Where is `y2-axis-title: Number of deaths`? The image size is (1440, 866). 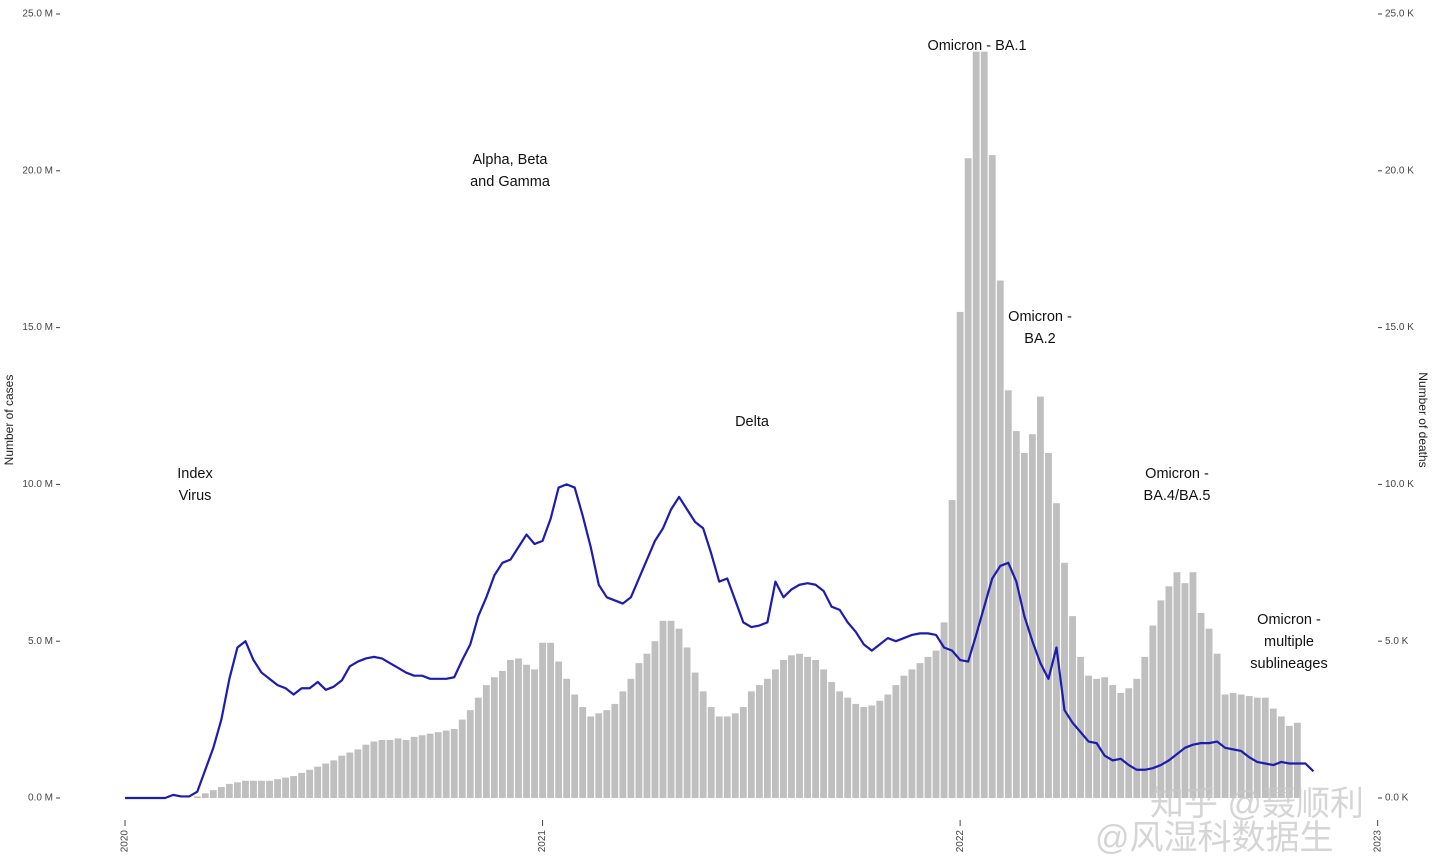
y2-axis-title: Number of deaths is located at coordinates (1423, 419).